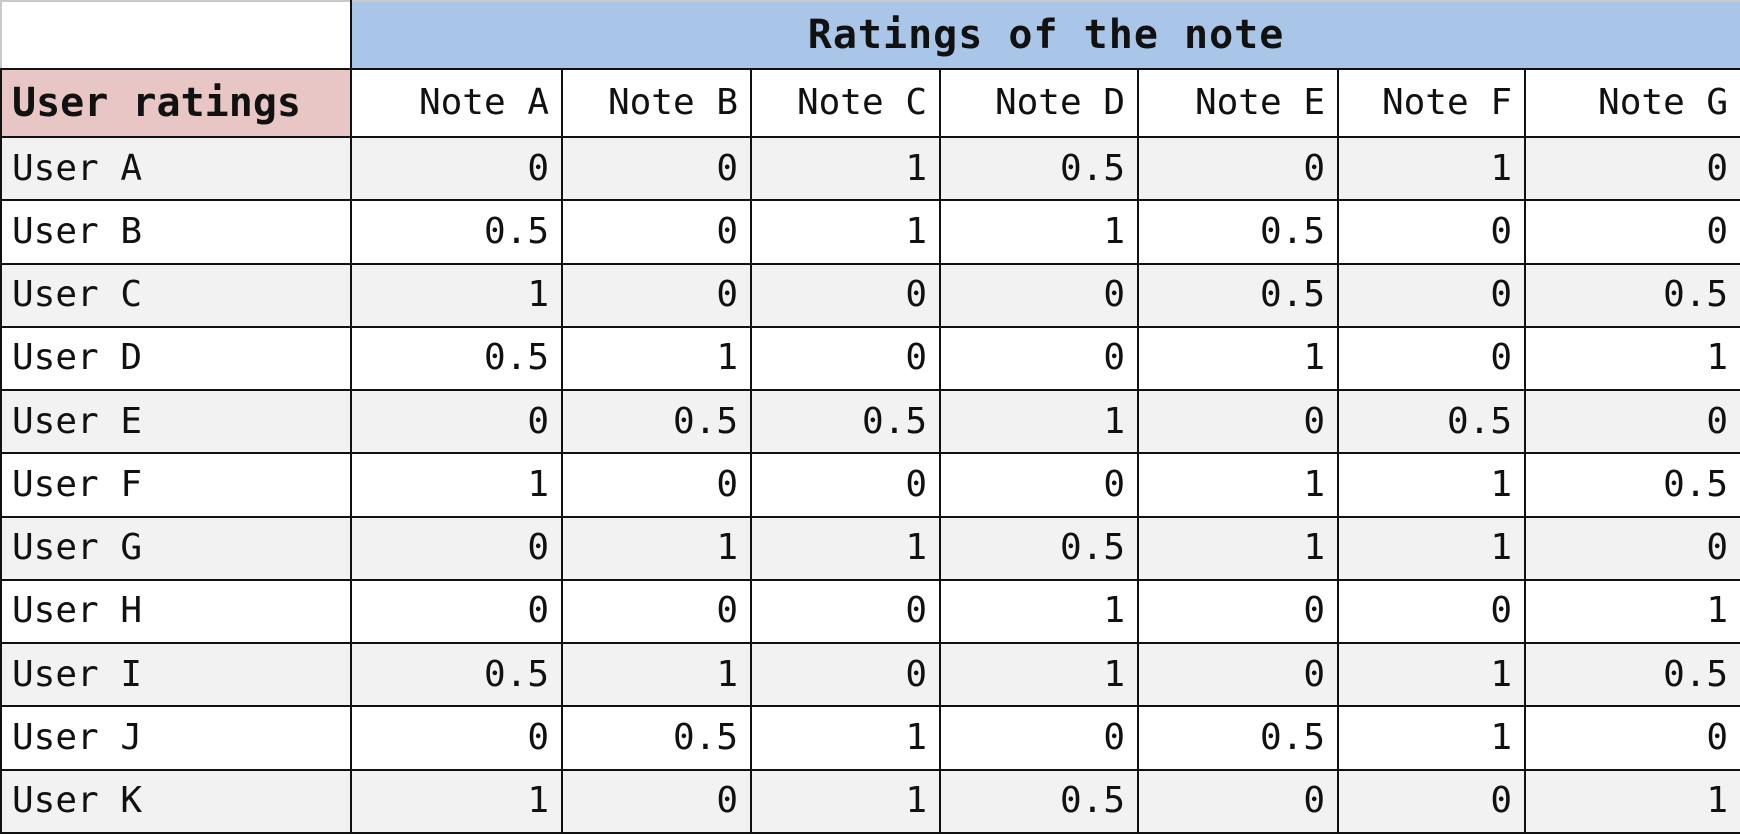 The width and height of the screenshot is (1740, 834). I want to click on row-label: User K, so click(176, 801).